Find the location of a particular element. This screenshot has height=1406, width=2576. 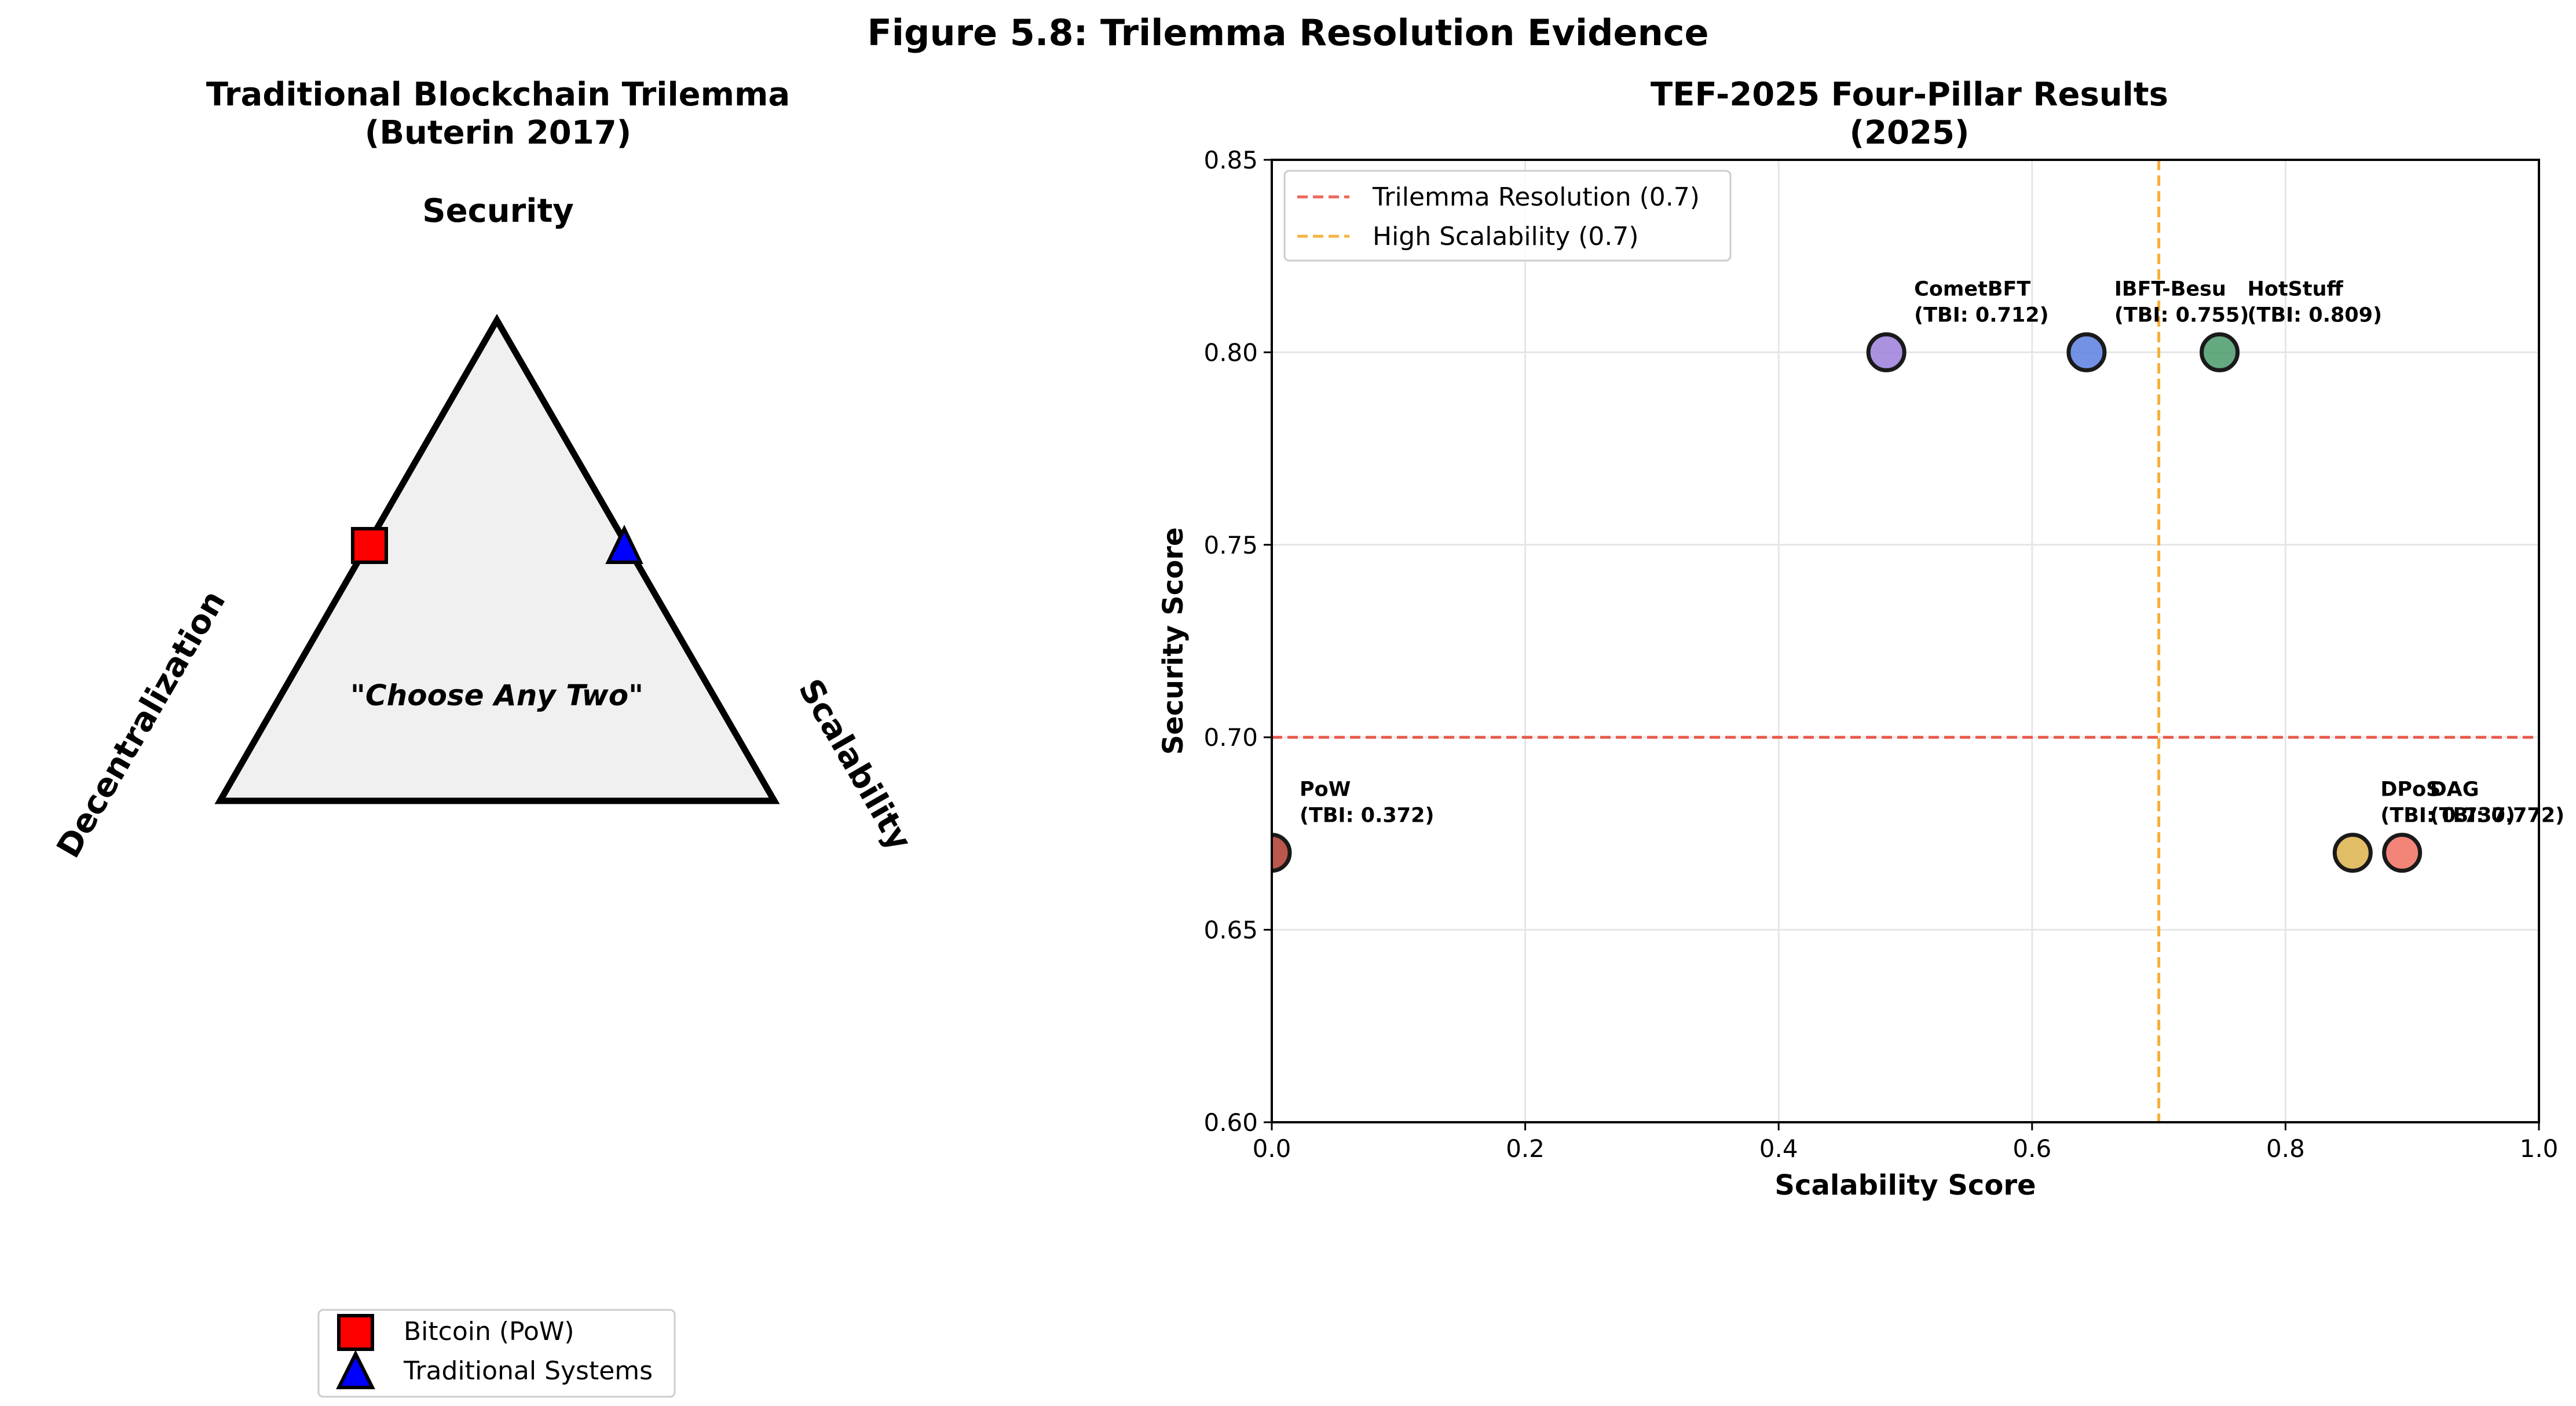

x-tick-label: 0.8 is located at coordinates (2285, 1148).